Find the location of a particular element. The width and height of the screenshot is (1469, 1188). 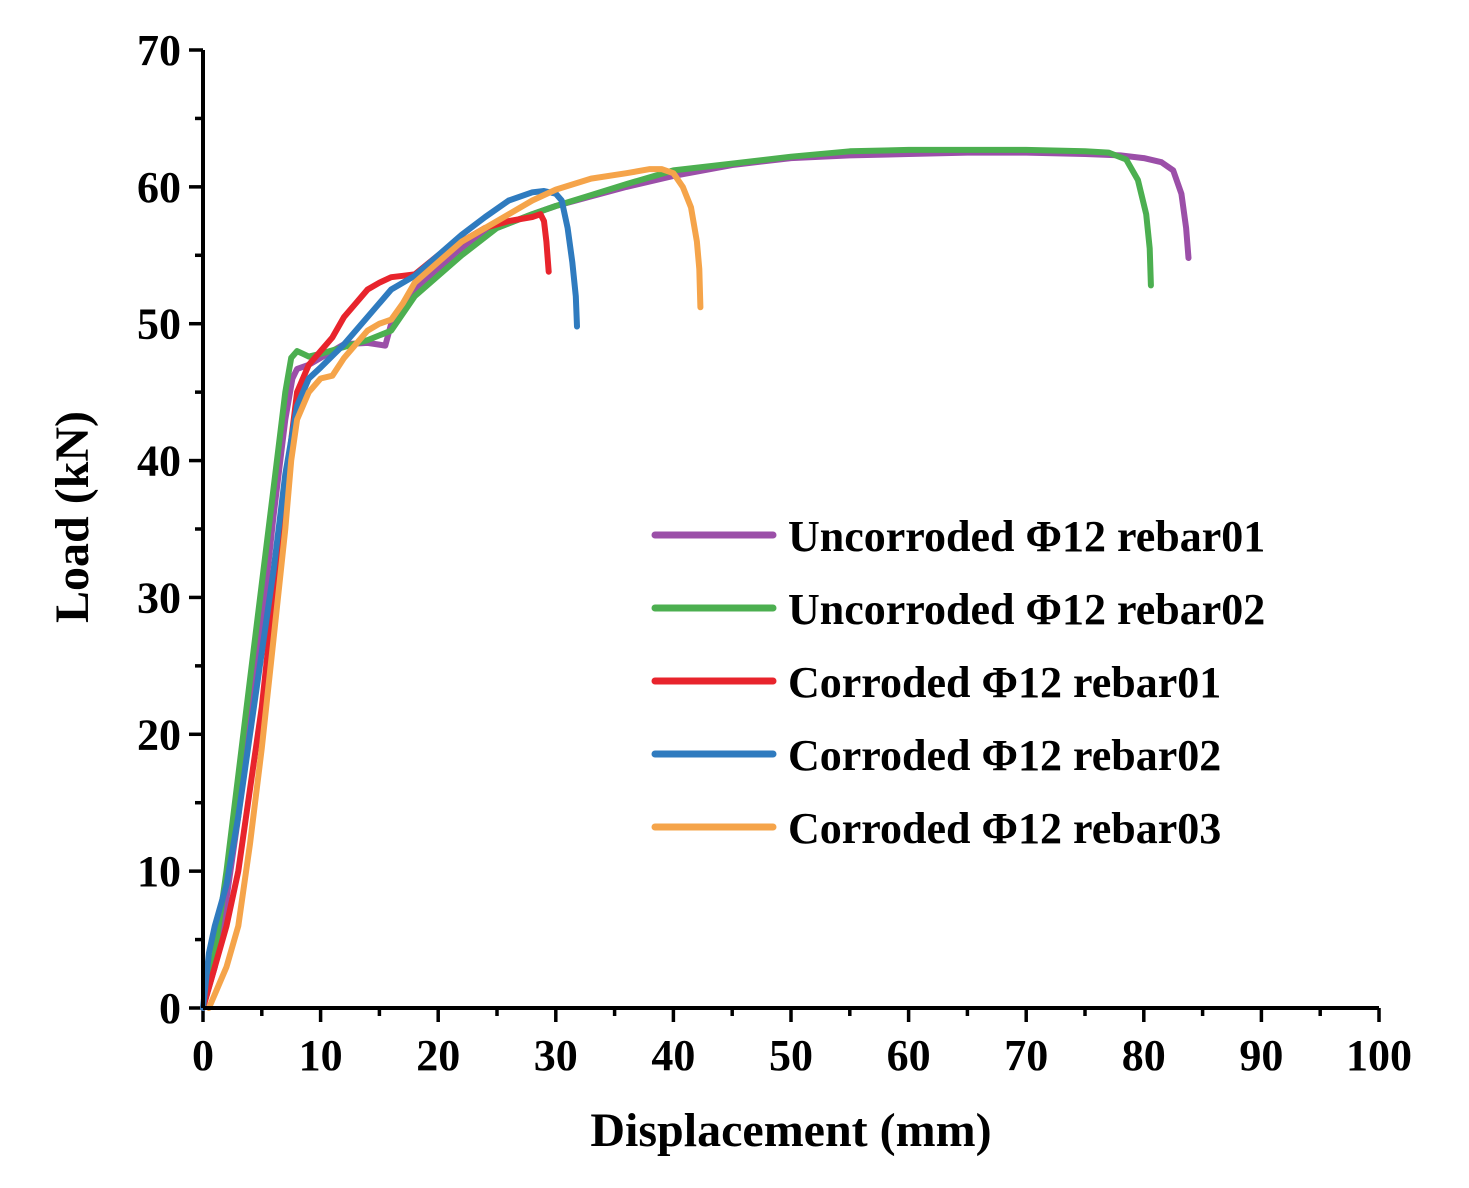

y-major-ticks is located at coordinates (196, 529).